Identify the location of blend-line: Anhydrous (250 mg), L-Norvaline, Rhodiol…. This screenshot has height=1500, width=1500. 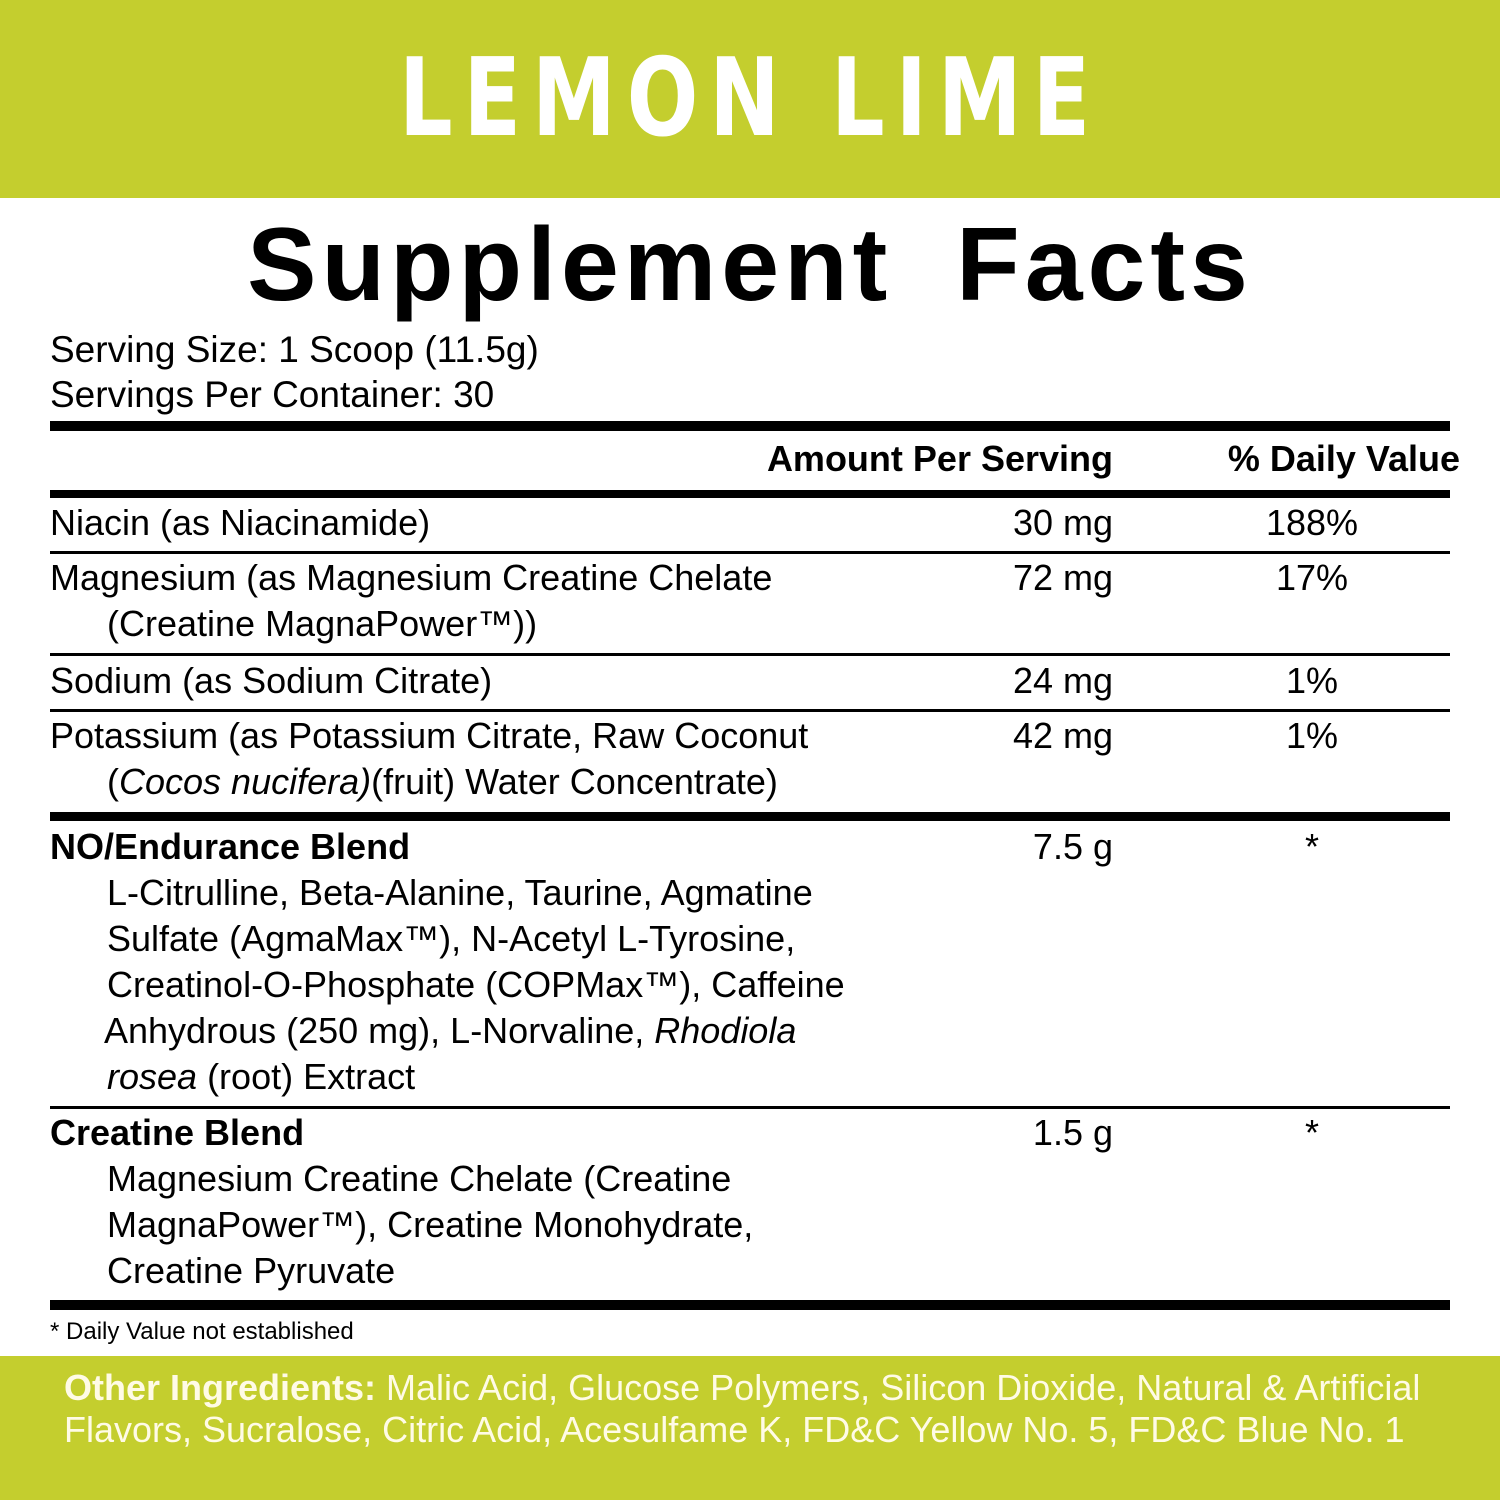
(515, 1031).